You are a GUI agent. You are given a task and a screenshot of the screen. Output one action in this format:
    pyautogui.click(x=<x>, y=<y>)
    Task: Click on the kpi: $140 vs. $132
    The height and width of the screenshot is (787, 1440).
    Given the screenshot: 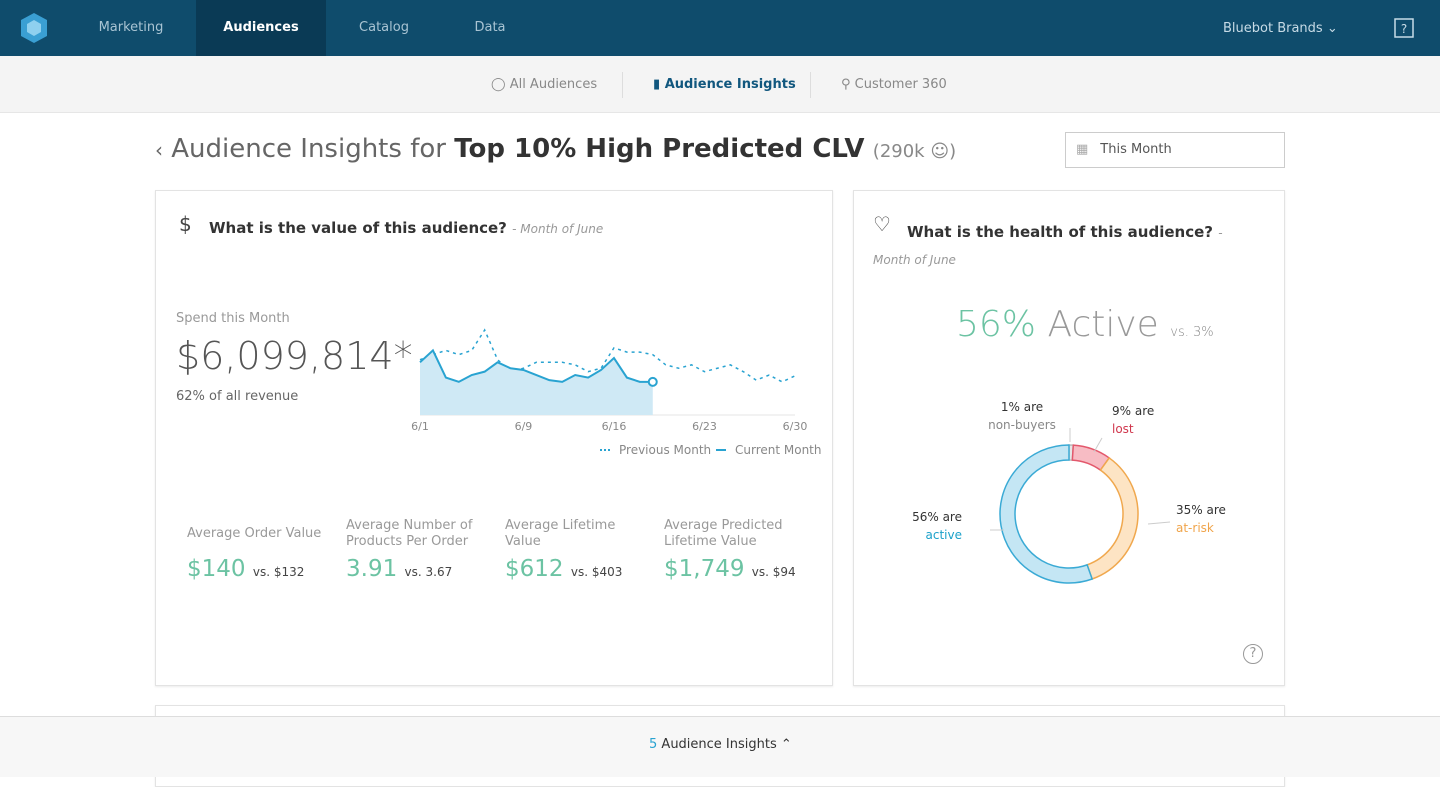 What is the action you would take?
    pyautogui.click(x=245, y=569)
    